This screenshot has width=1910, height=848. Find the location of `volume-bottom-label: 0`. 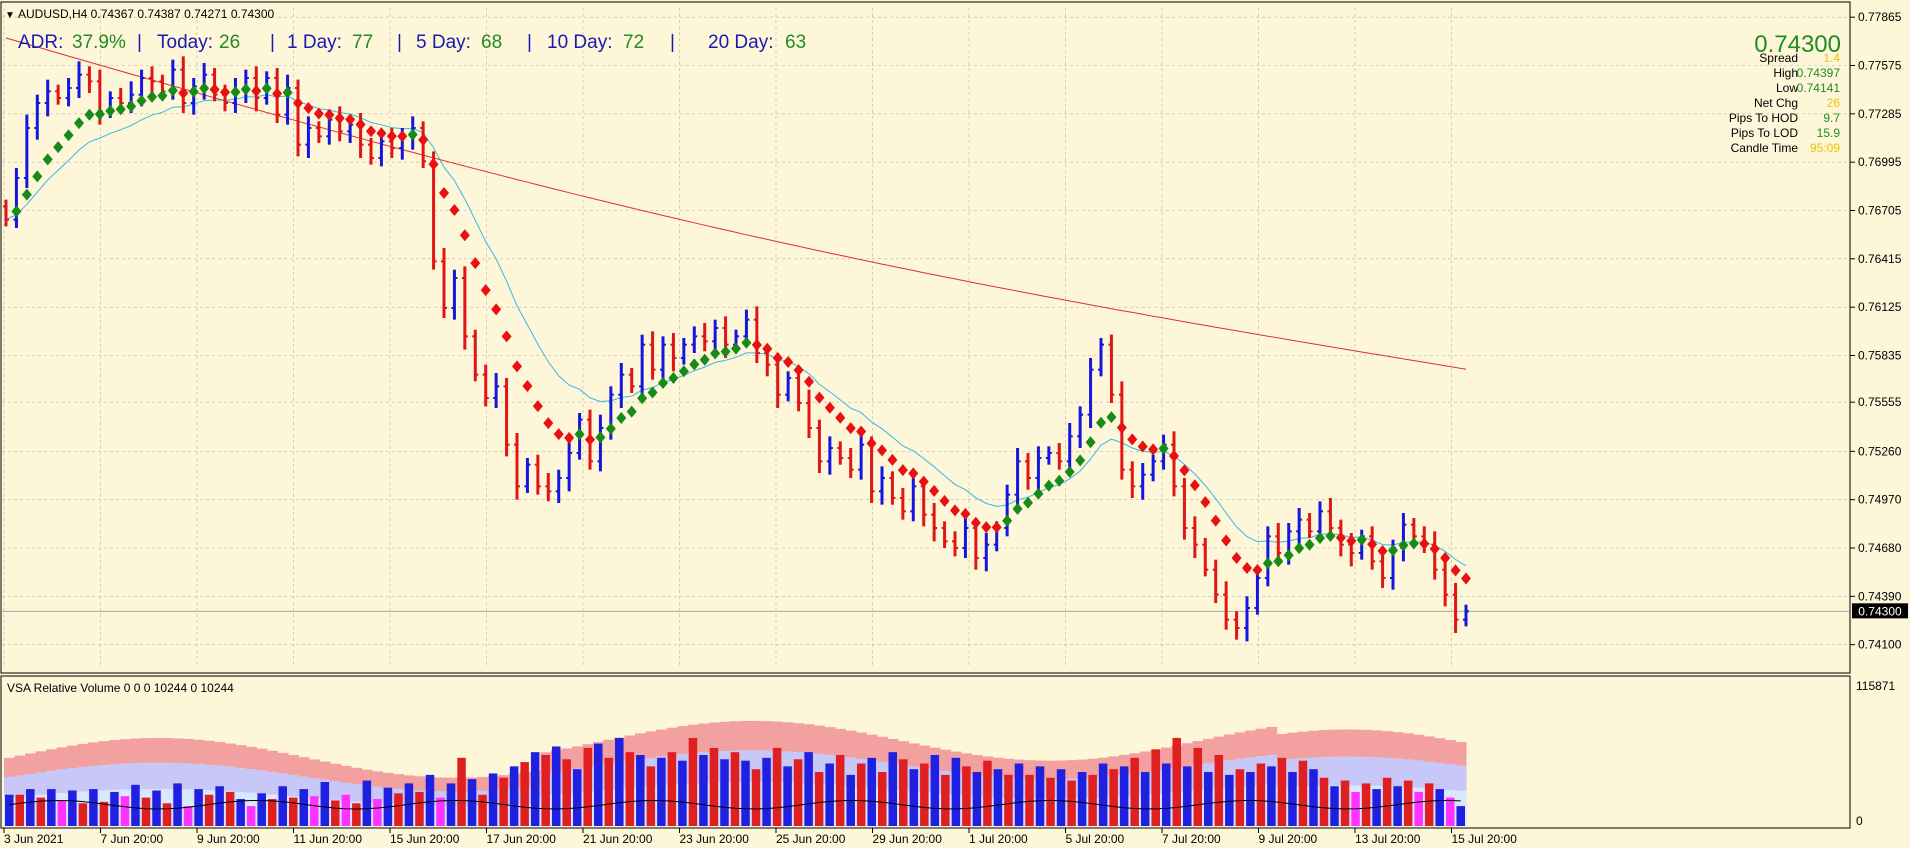

volume-bottom-label: 0 is located at coordinates (1859, 821).